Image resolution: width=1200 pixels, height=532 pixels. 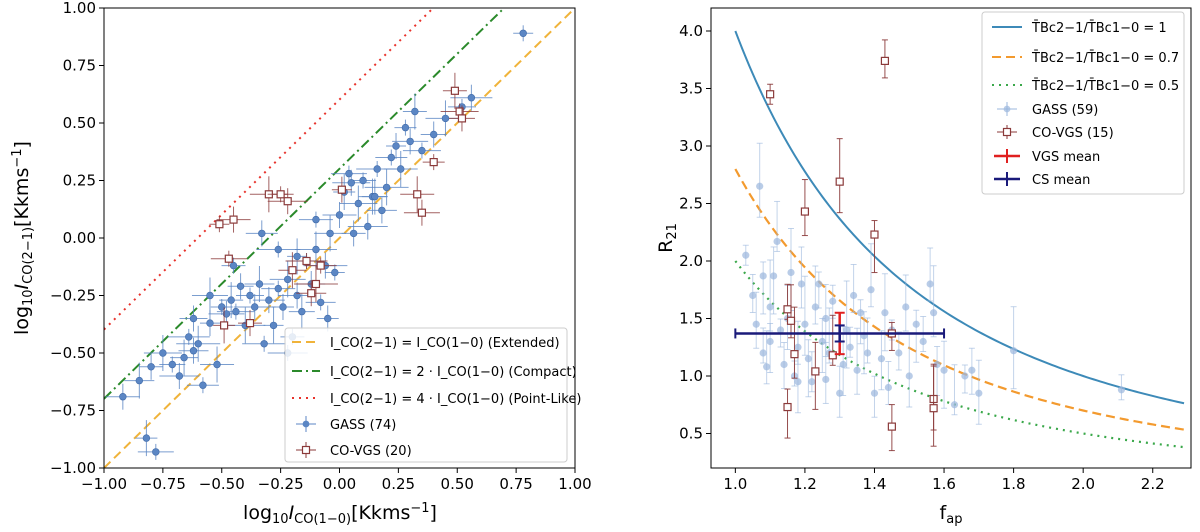 What do you see at coordinates (691, 146) in the screenshot?
I see `right-y-tick-label: 3.0` at bounding box center [691, 146].